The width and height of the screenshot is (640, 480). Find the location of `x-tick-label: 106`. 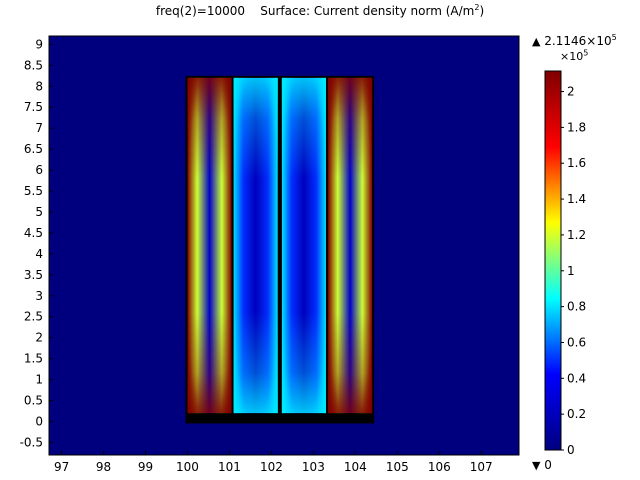

x-tick-label: 106 is located at coordinates (439, 467).